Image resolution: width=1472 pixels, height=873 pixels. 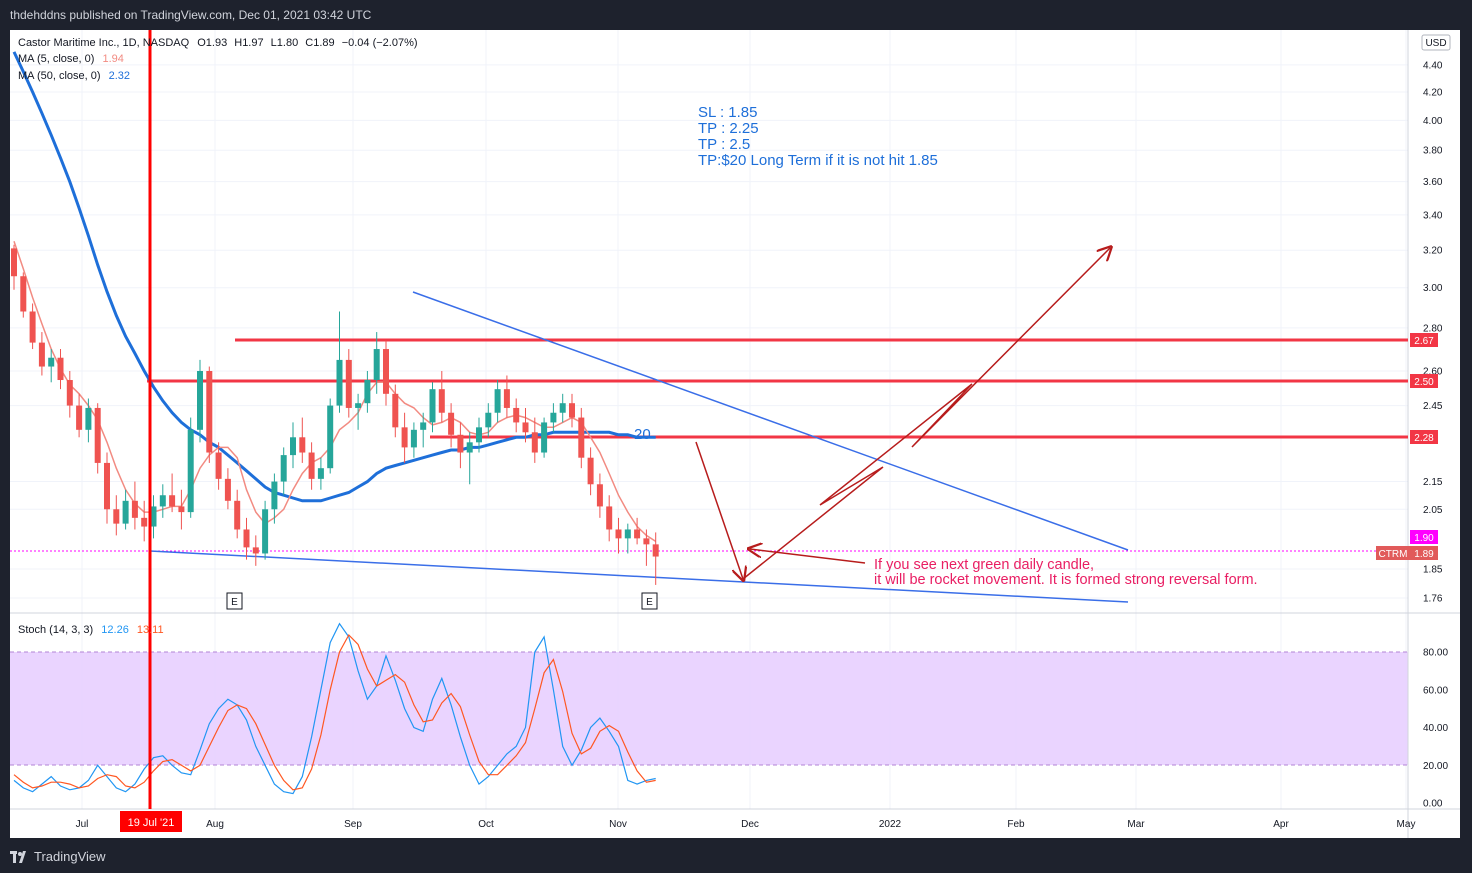 I want to click on stoch-axis: 80.00 60.00 40.00 20.00 0.00, so click(x=1435, y=729).